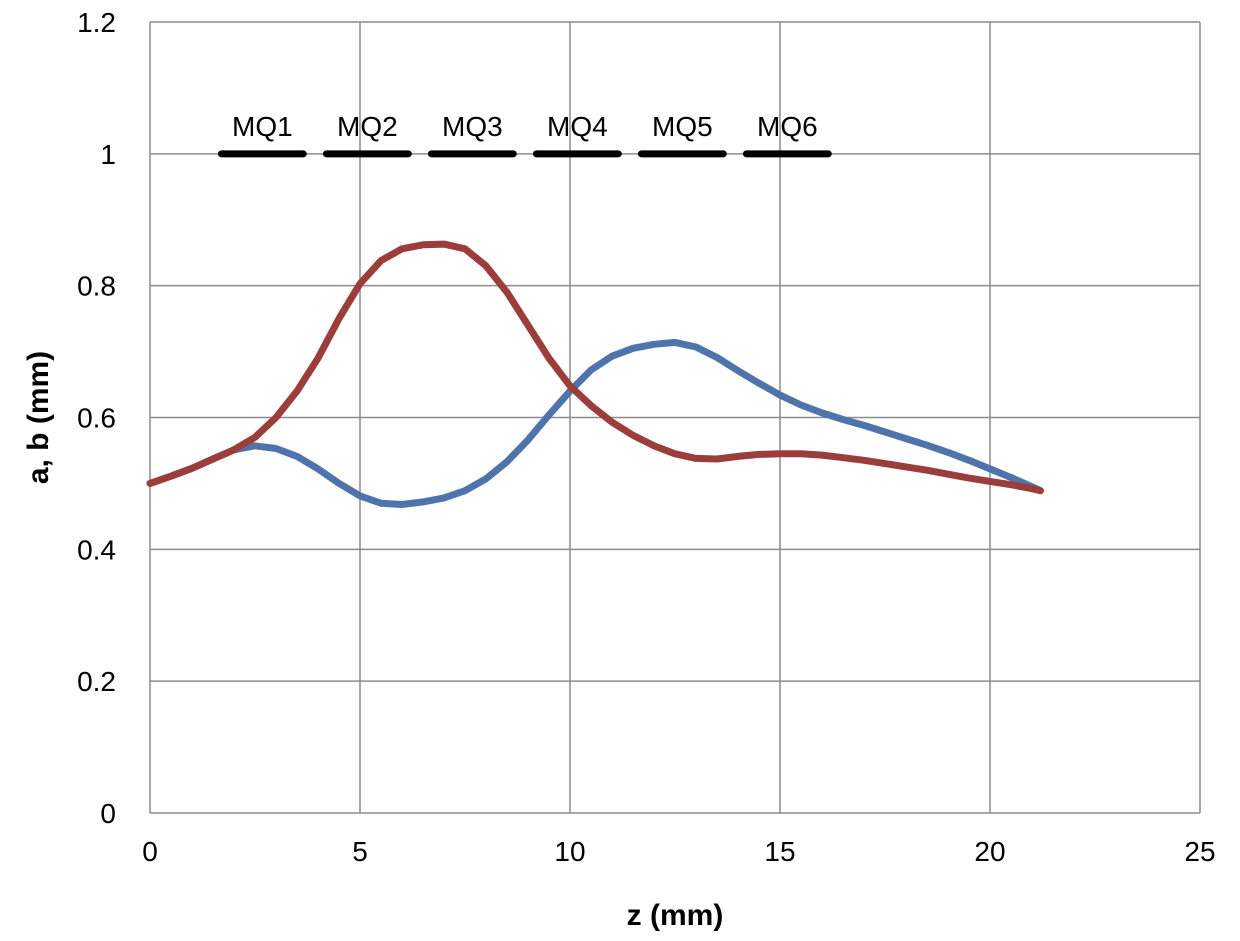 This screenshot has height=941, width=1240. Describe the element at coordinates (96, 681) in the screenshot. I see `y-tick-label: 0.2` at that location.